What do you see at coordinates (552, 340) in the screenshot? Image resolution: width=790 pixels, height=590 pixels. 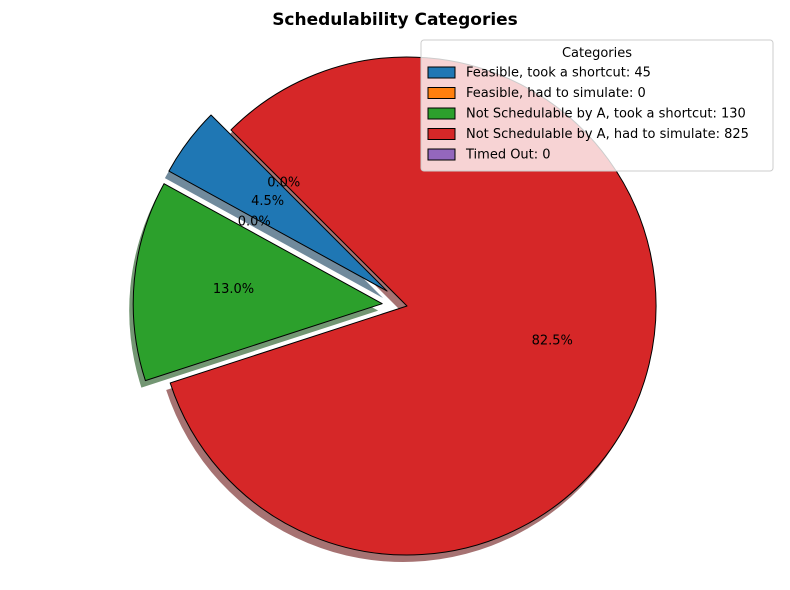 I see `slice-percent-label: 82.5%` at bounding box center [552, 340].